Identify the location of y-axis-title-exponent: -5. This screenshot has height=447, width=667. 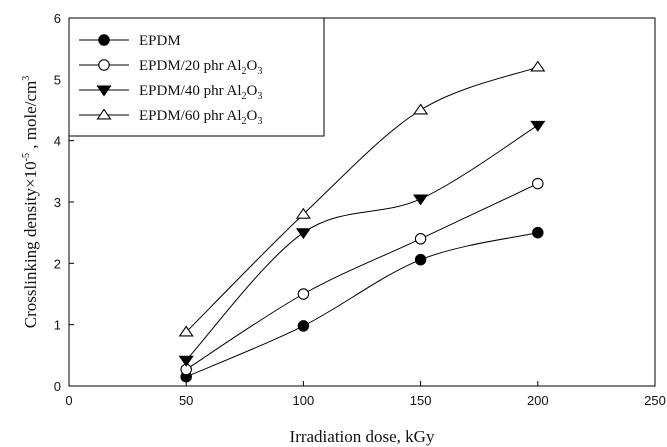
(26, 157).